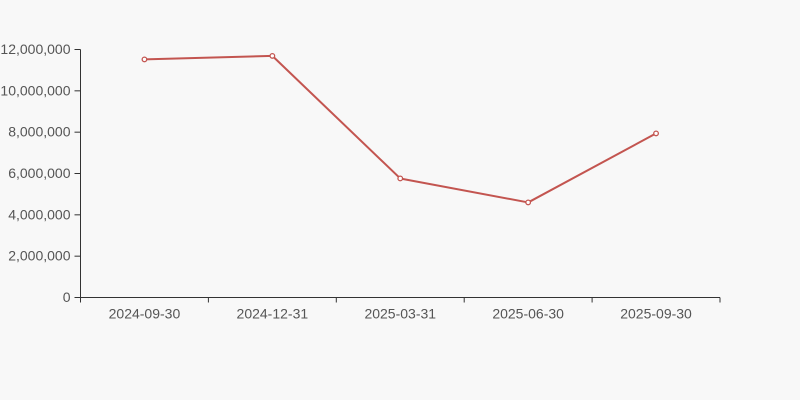  I want to click on y-axis-tick-label: 12,000,000, so click(35, 49).